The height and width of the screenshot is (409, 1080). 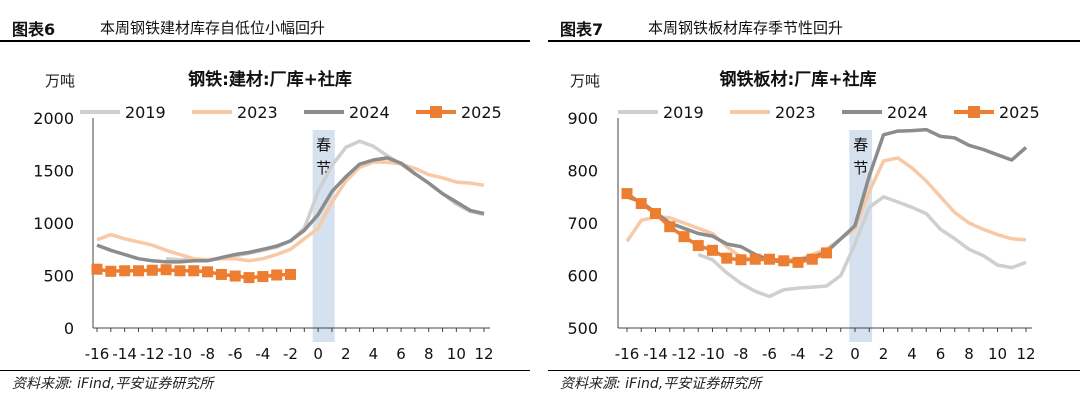 I want to click on y-tick-label: 900, so click(x=582, y=118).